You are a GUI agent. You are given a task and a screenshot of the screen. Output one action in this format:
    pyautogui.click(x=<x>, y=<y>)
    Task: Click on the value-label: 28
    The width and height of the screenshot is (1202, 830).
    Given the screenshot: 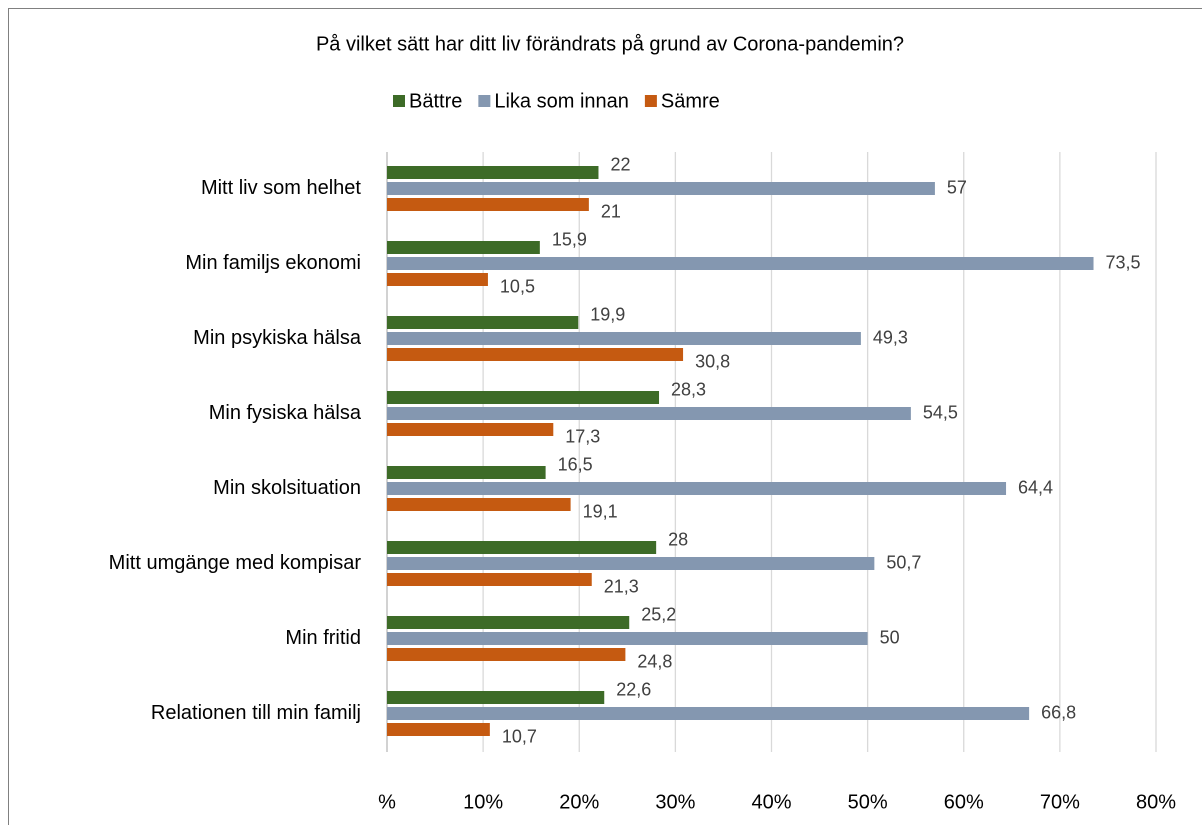 What is the action you would take?
    pyautogui.click(x=678, y=539)
    